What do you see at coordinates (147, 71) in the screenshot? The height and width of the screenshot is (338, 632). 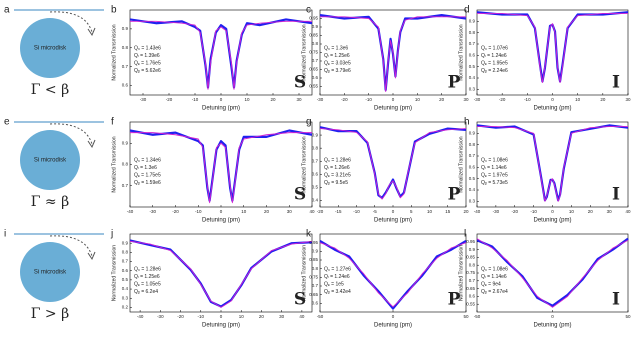 I see `q-annotation: Qᵦ = 5.62e6` at bounding box center [147, 71].